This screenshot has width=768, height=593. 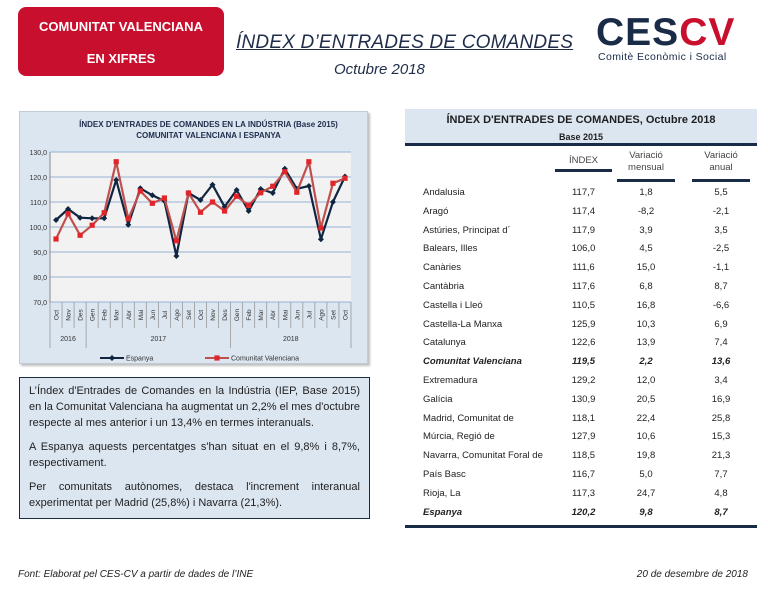 What do you see at coordinates (721, 474) in the screenshot?
I see `annual-variation: 7,7` at bounding box center [721, 474].